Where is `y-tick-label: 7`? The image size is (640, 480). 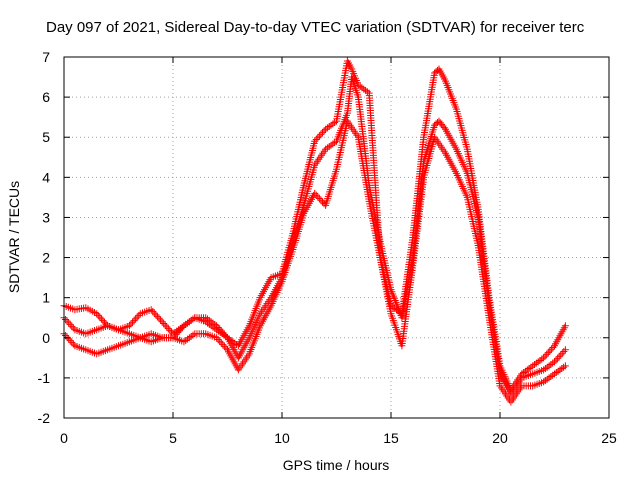 y-tick-label: 7 is located at coordinates (46, 57).